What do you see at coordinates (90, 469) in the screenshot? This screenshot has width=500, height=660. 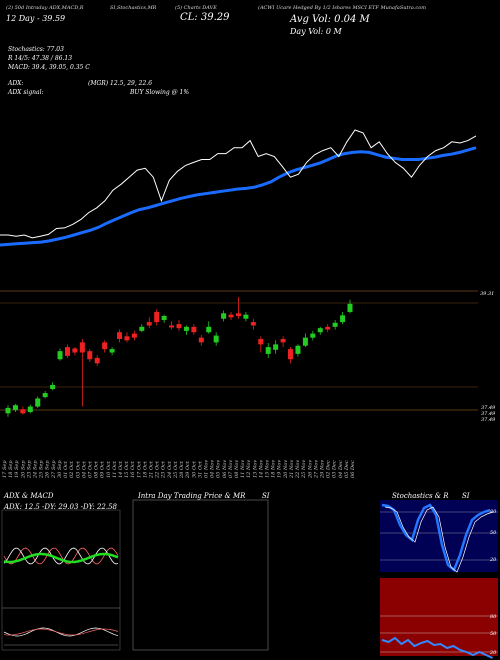 I see `date-tick-label: 07 Oct` at bounding box center [90, 469].